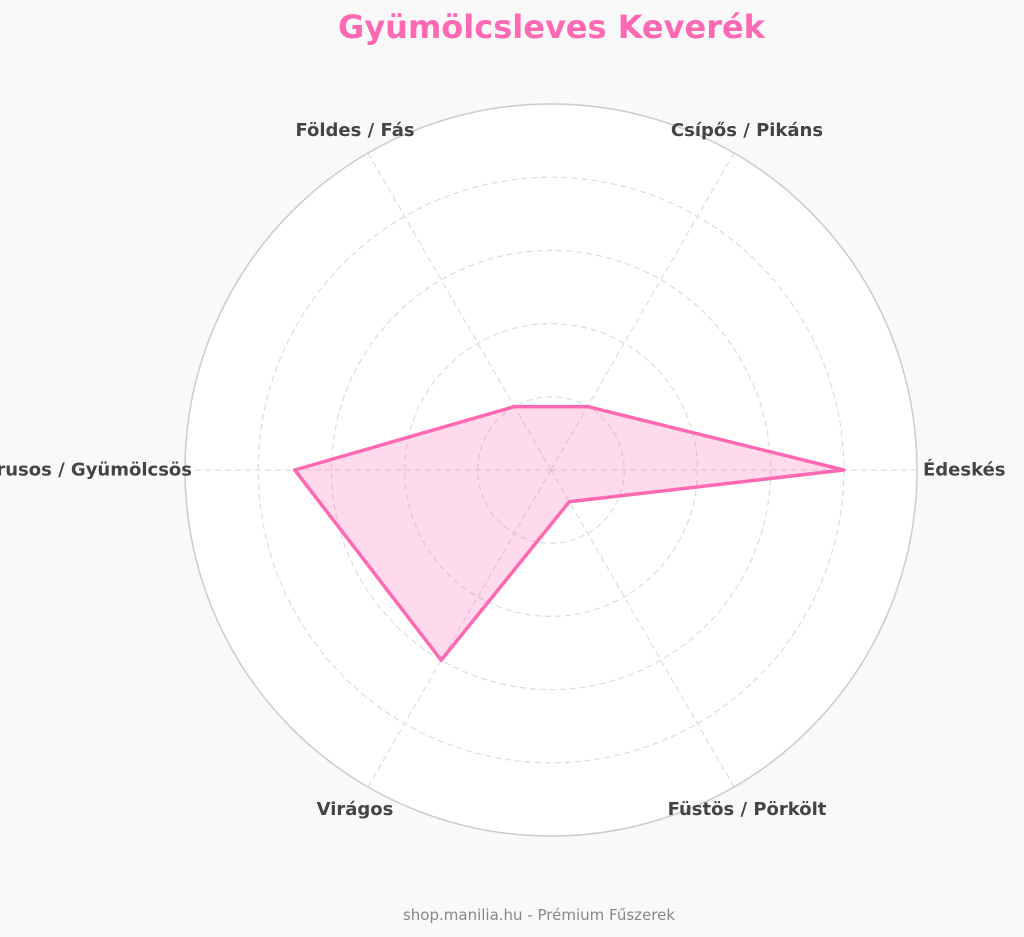 The image size is (1024, 937). Describe the element at coordinates (964, 470) in the screenshot. I see `axis-label: Édeskés` at that location.